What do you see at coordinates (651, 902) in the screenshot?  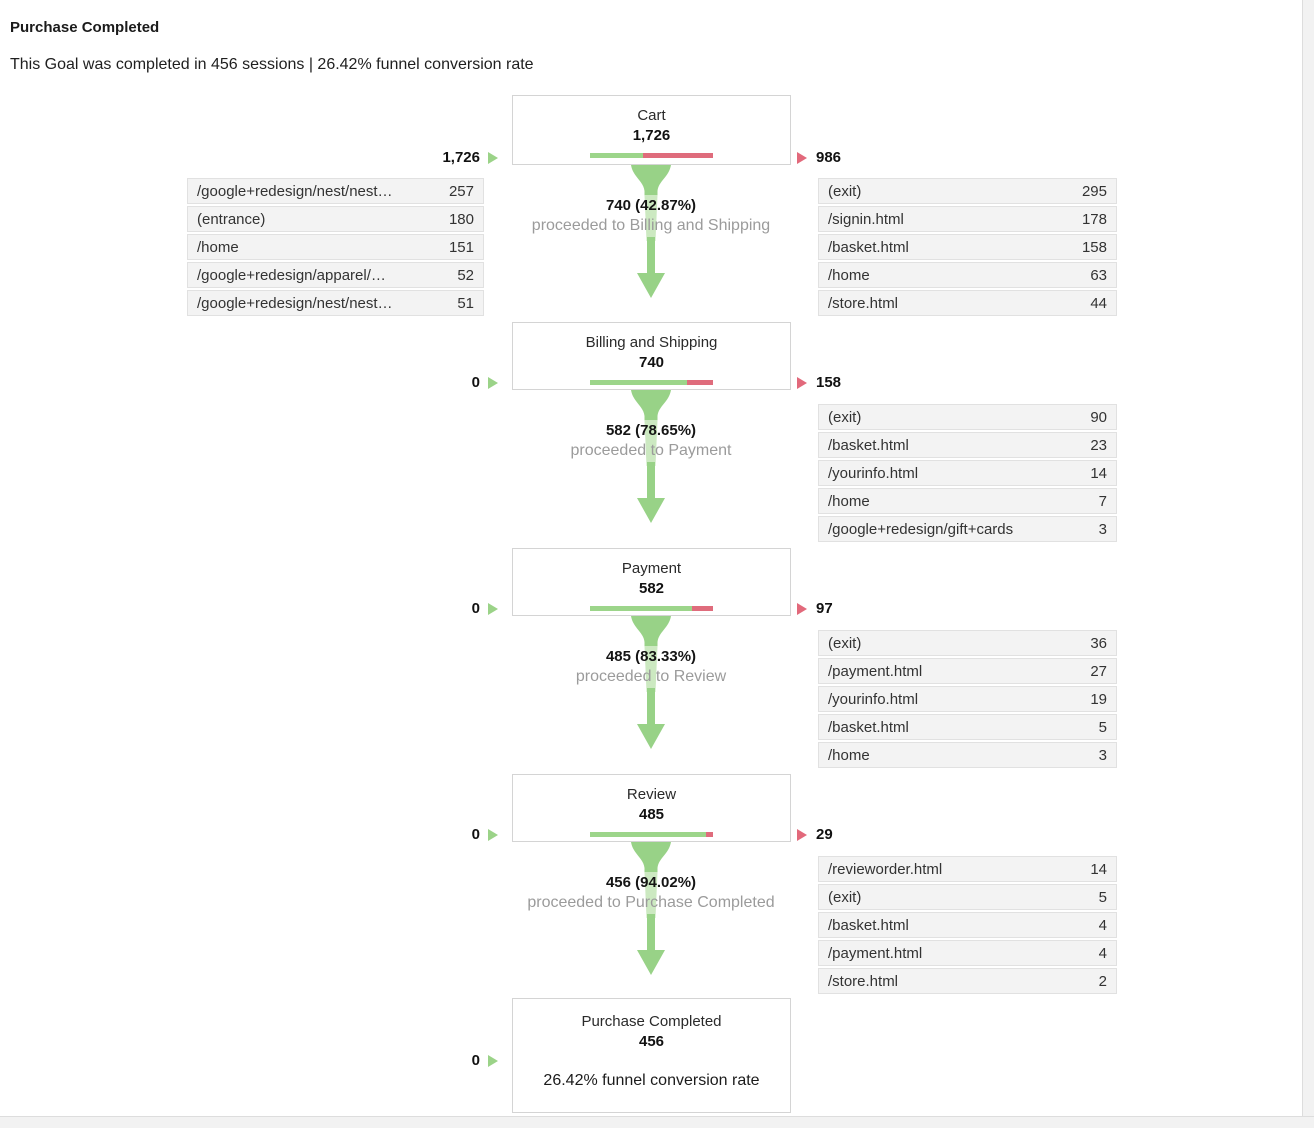 I see `proceeded-caption: proceeded to Purchase Completed` at bounding box center [651, 902].